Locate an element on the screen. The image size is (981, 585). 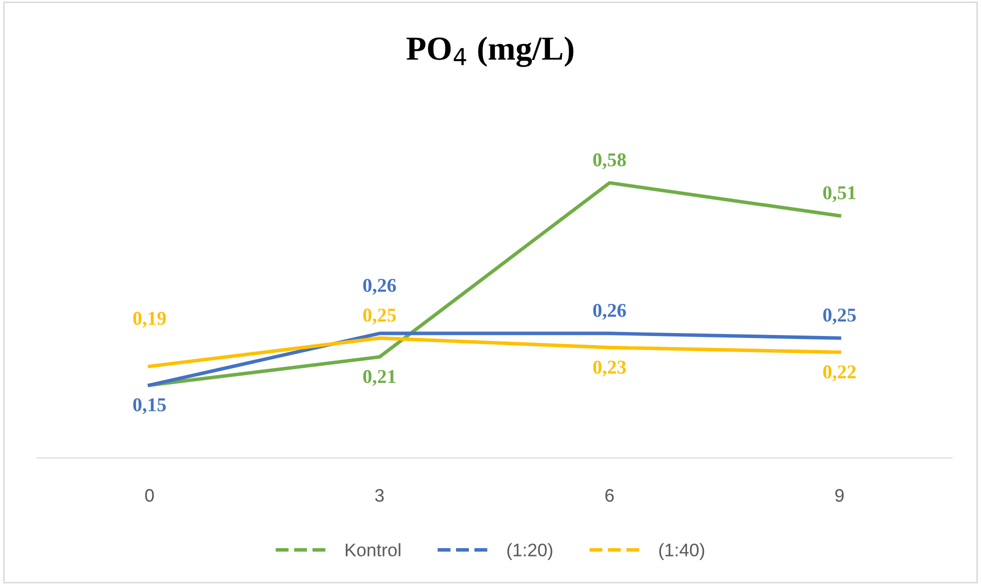
data-label: 0,58 is located at coordinates (609, 161).